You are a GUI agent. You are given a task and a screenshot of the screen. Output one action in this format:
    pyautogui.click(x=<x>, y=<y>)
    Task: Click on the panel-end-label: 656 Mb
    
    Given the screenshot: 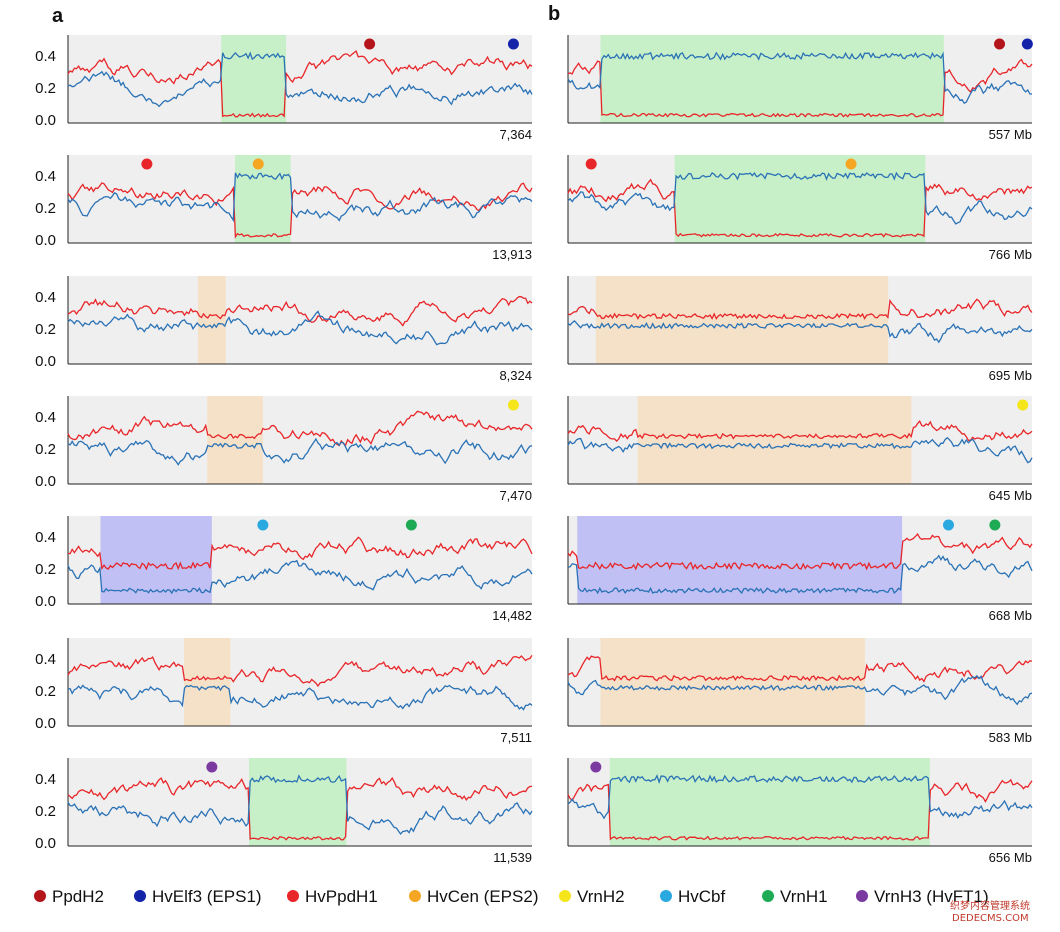 What is the action you would take?
    pyautogui.click(x=1010, y=857)
    